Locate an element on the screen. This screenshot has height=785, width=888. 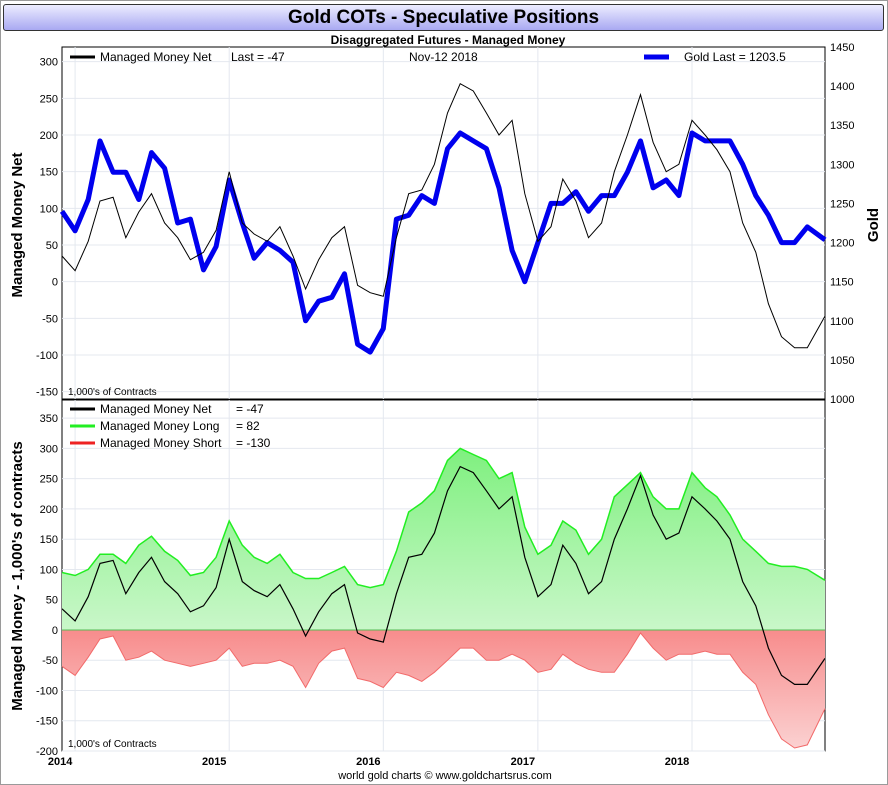
x-axis: 2014 2015 2016 2017 2018 is located at coordinates (368, 762).